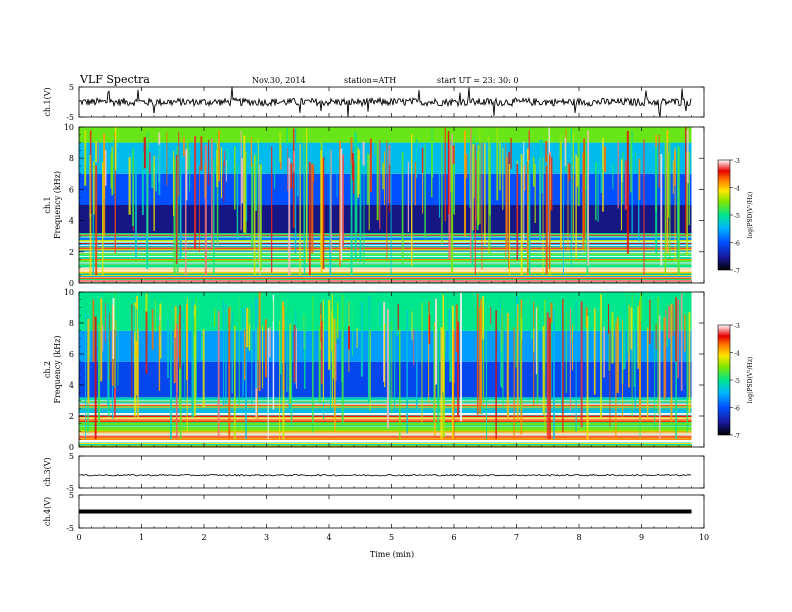 The height and width of the screenshot is (612, 792). Describe the element at coordinates (737, 326) in the screenshot. I see `colorbar-tick-label: -3` at that location.